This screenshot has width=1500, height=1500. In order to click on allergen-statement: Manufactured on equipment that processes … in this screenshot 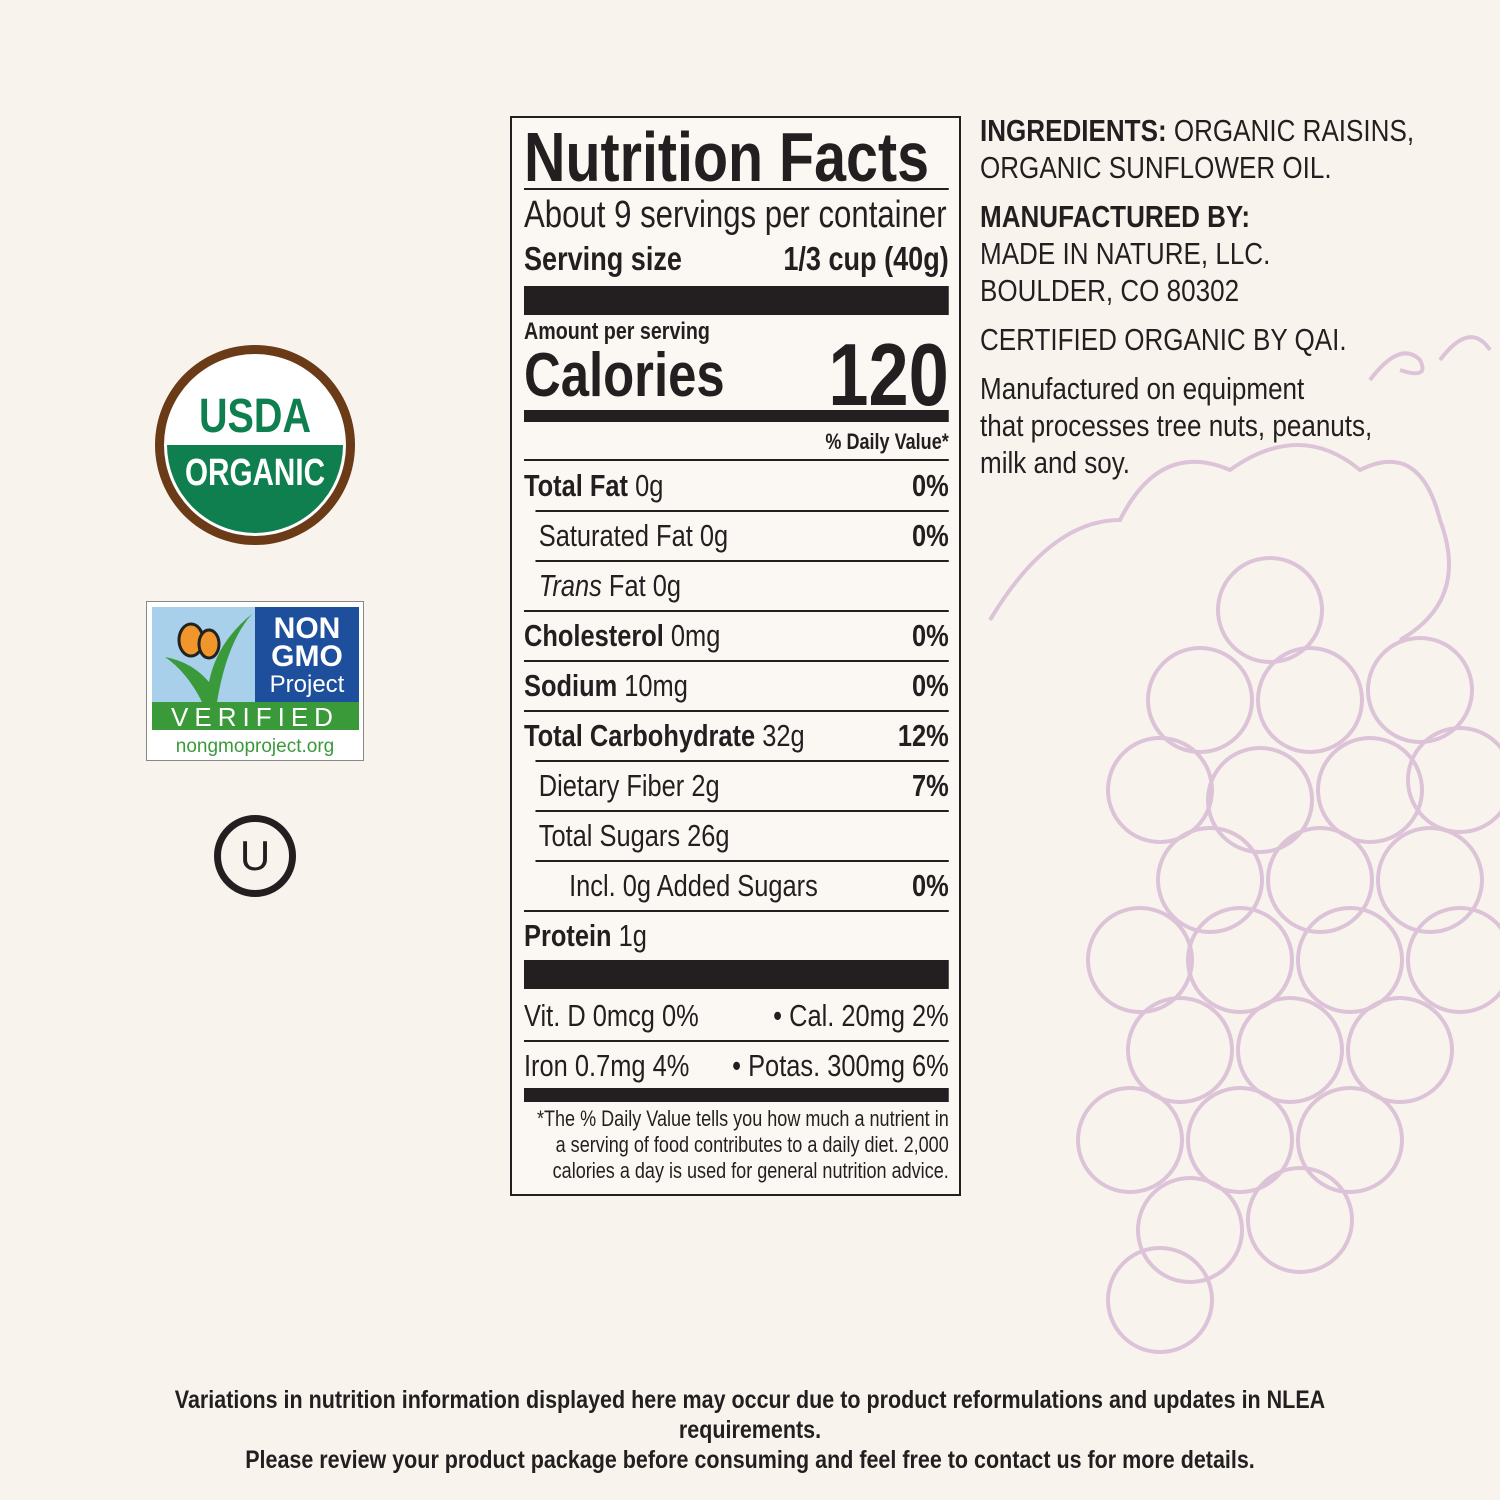, I will do `click(1176, 425)`.